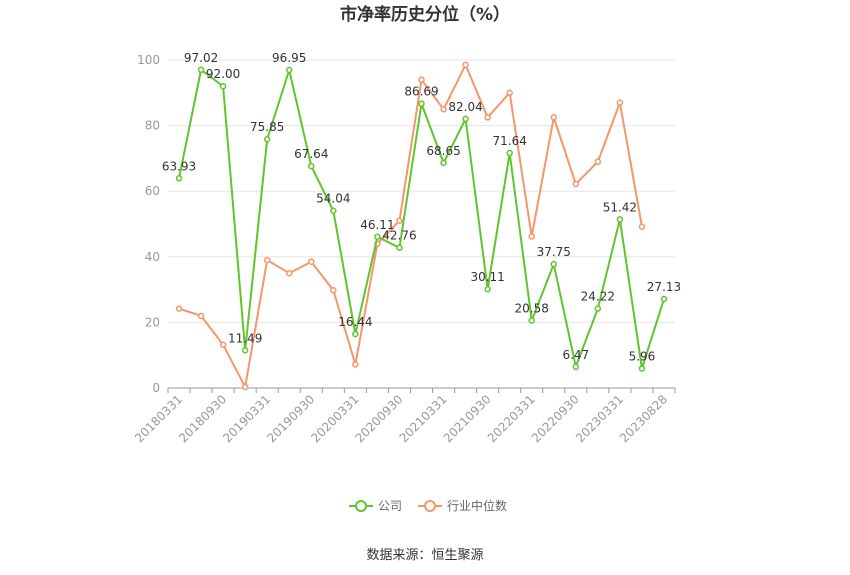 This screenshot has height=575, width=850. I want to click on data-label: 6.47, so click(575, 355).